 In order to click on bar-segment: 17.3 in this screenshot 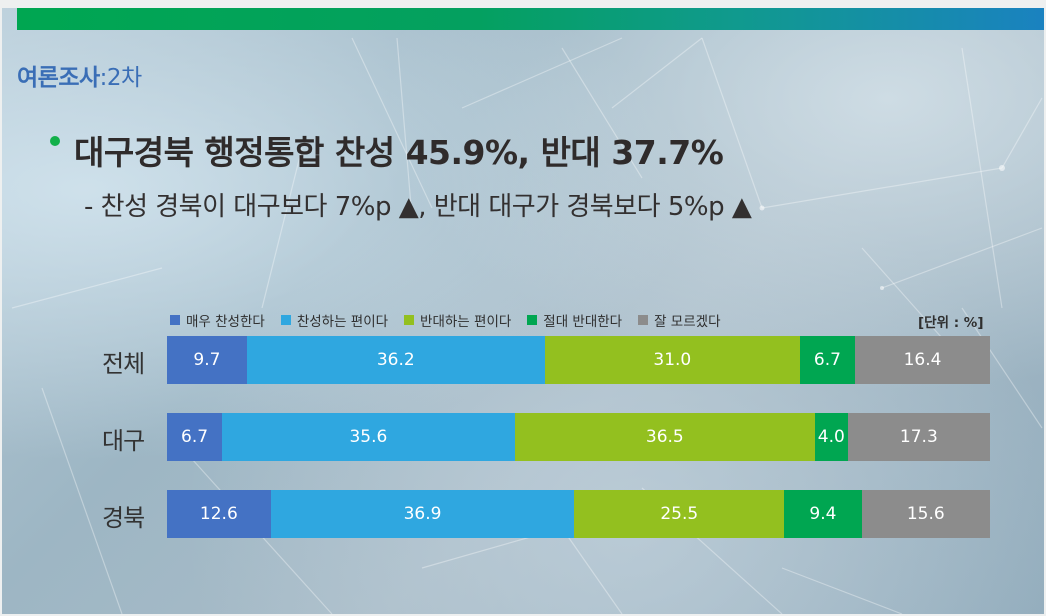, I will do `click(918, 437)`.